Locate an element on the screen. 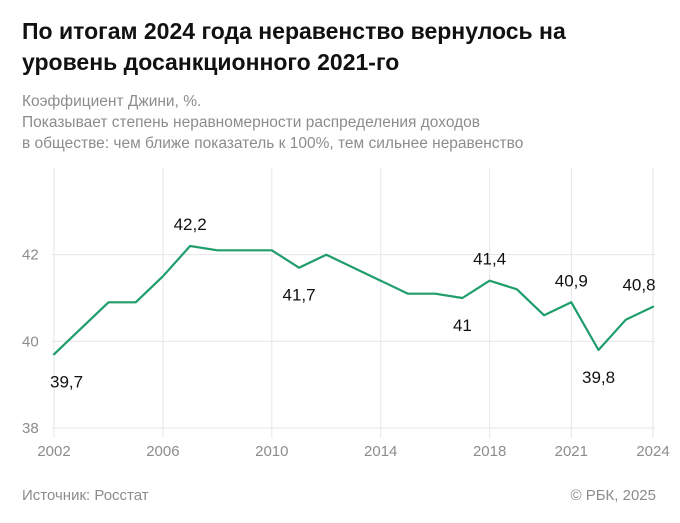  subtitle-line-1: Коэффициент Джини, %. is located at coordinates (112, 101).